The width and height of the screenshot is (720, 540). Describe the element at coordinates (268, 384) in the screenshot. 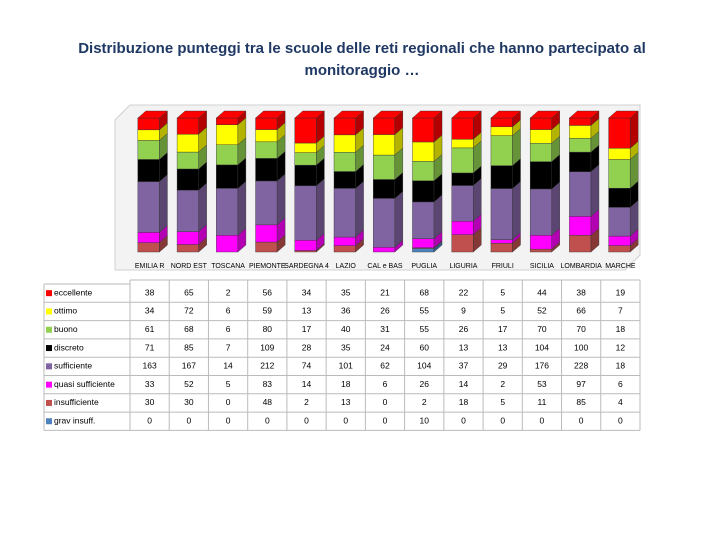

I see `table-value: 83` at that location.